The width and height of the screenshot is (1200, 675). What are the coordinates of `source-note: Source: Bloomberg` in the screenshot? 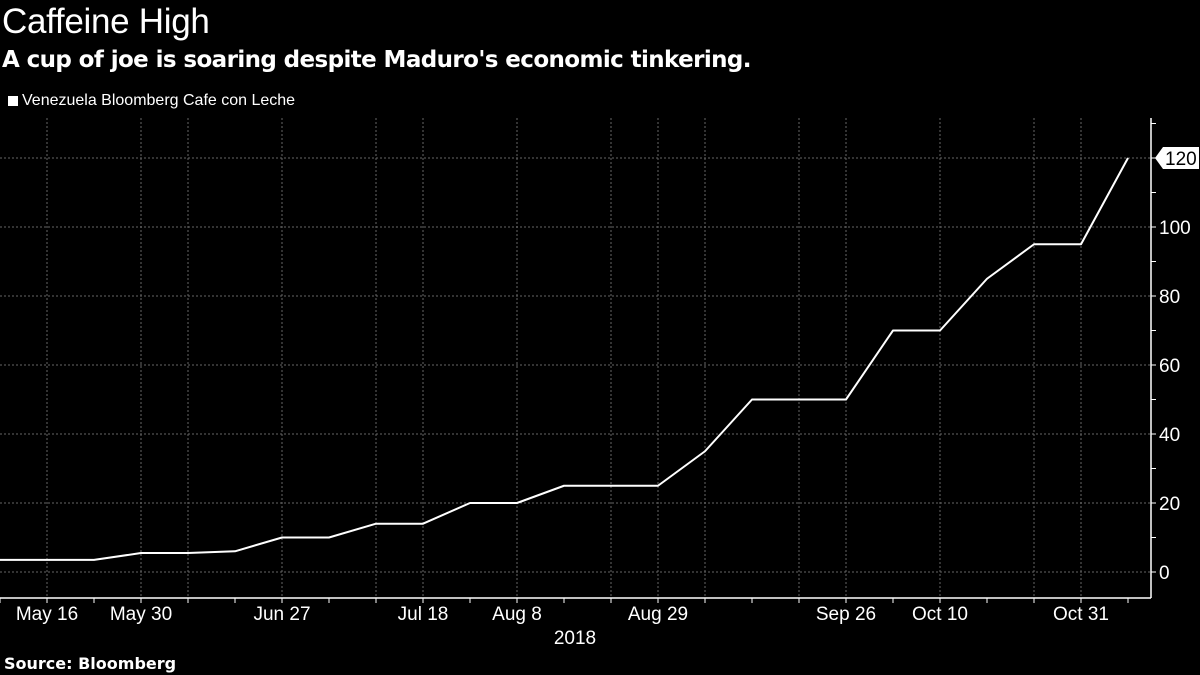 It's located at (90, 663).